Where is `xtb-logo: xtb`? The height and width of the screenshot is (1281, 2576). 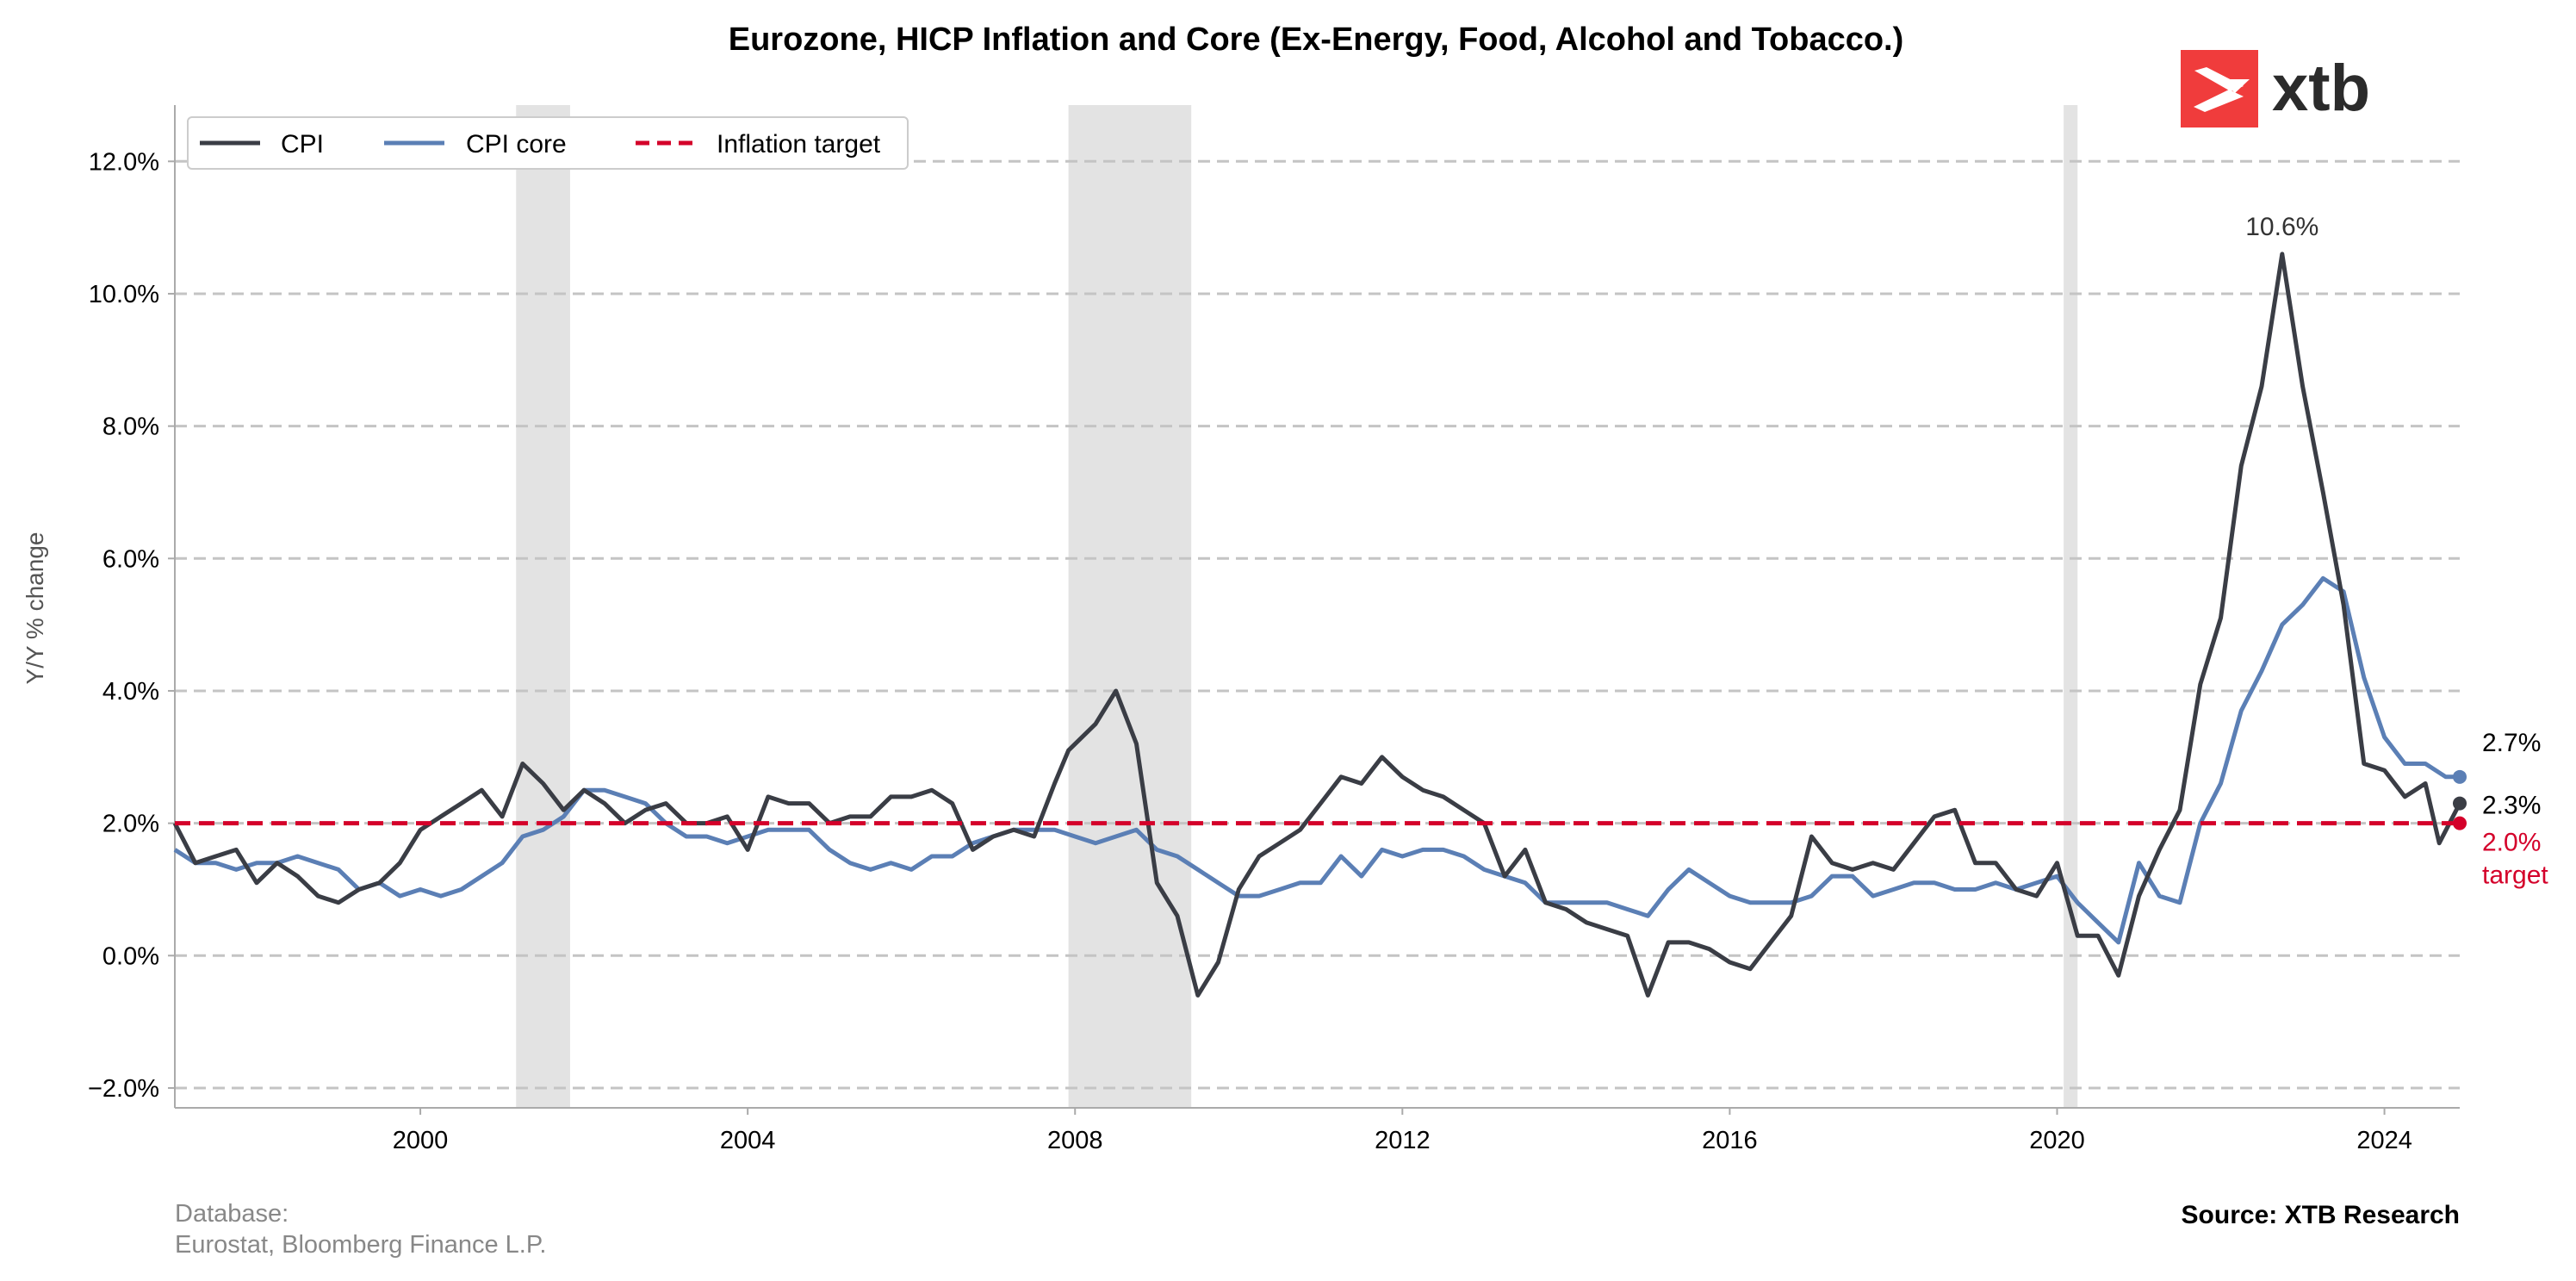 xtb-logo: xtb is located at coordinates (2276, 88).